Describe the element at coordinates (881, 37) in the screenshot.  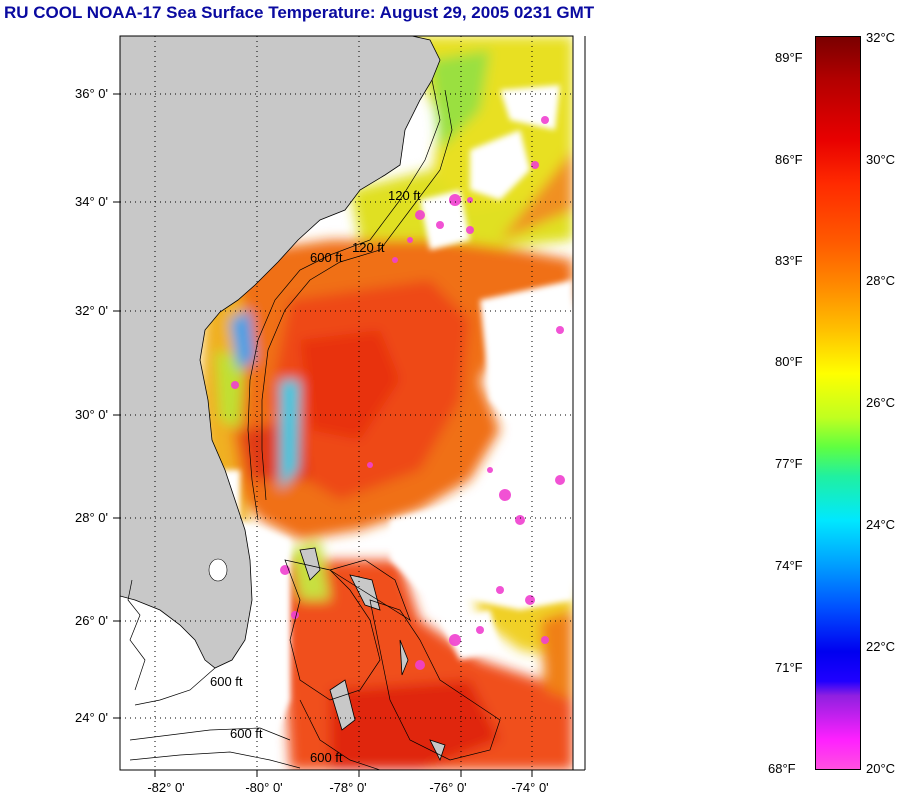
I see `colorbar-c-label: 32°C` at that location.